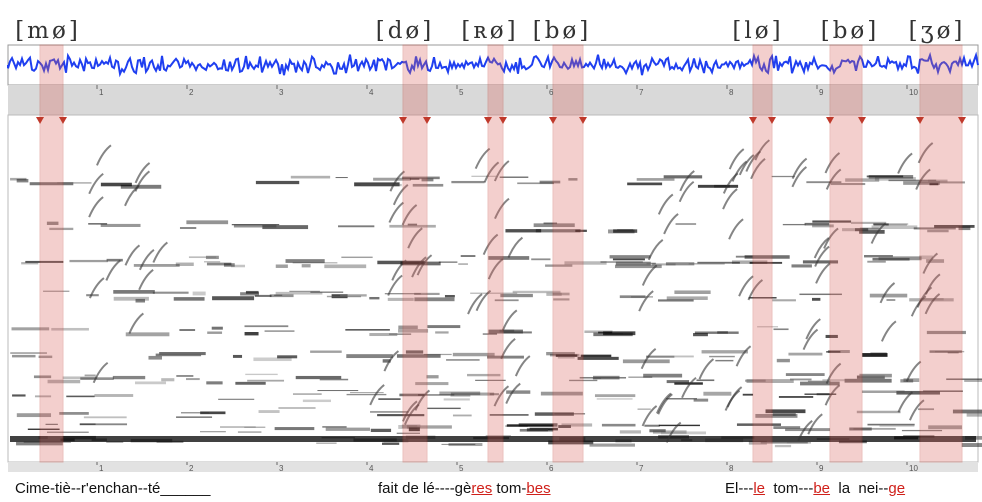 This screenshot has height=502, width=982. I want to click on tick-label: 1, so click(101, 92).